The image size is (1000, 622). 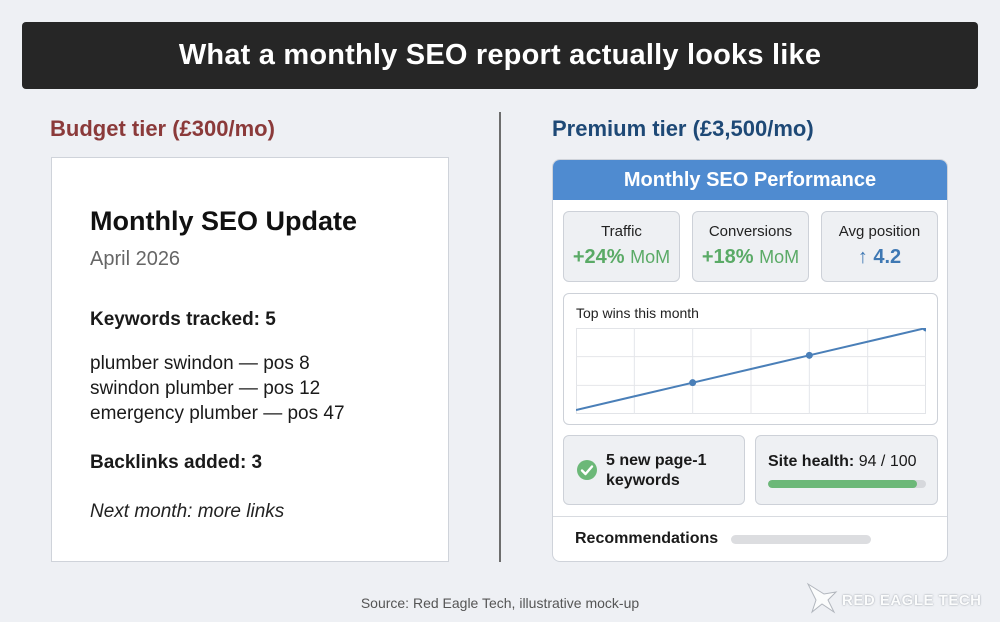 I want to click on site-health-value: 94 / 100, so click(x=887, y=461).